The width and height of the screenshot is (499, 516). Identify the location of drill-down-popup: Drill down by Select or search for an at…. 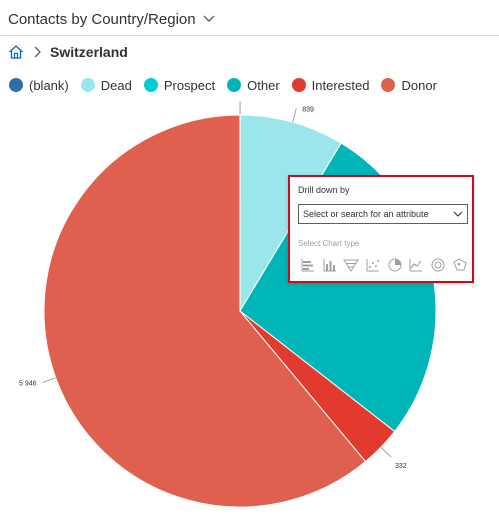
(381, 229).